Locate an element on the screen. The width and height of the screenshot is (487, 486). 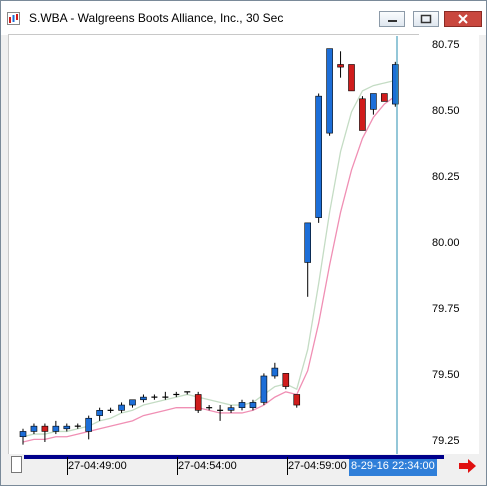
y-tick-label: 79.25 is located at coordinates (446, 441).